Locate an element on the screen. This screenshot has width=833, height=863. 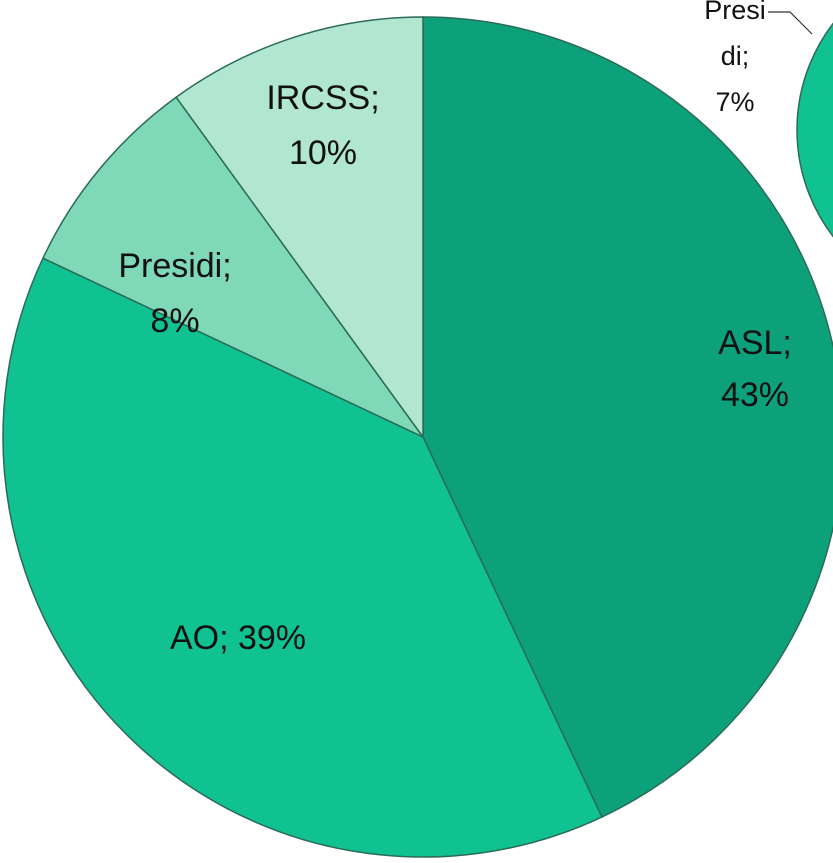
data-label-line: di; is located at coordinates (735, 56).